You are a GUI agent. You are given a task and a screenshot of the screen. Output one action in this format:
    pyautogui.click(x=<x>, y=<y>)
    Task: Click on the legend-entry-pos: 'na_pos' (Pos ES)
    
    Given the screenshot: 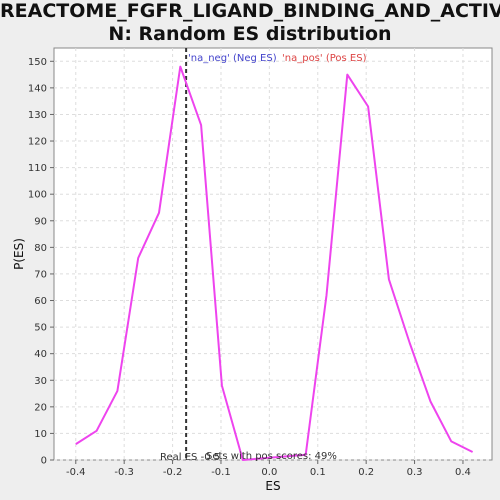 What is the action you would take?
    pyautogui.click(x=324, y=58)
    